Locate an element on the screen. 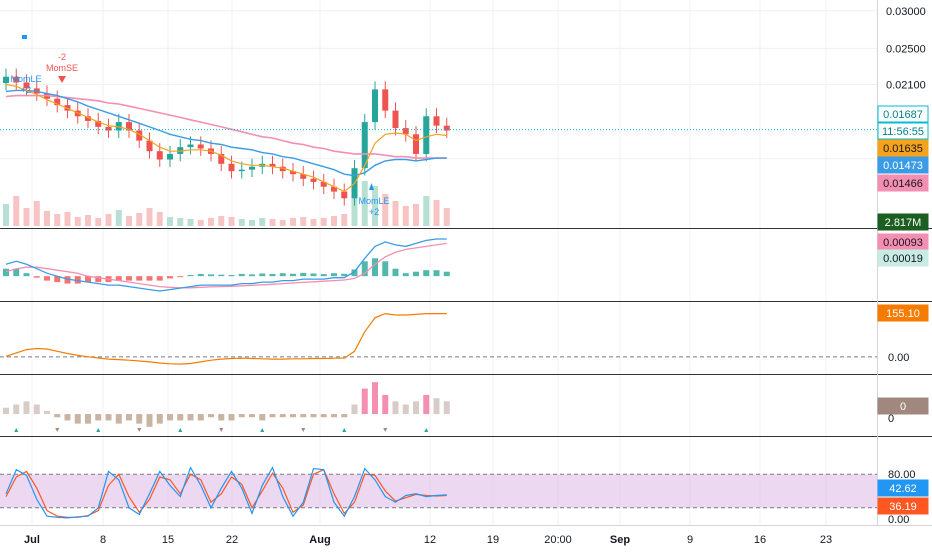 This screenshot has height=555, width=932. ma-slow-badge: 0.01466 is located at coordinates (903, 183).